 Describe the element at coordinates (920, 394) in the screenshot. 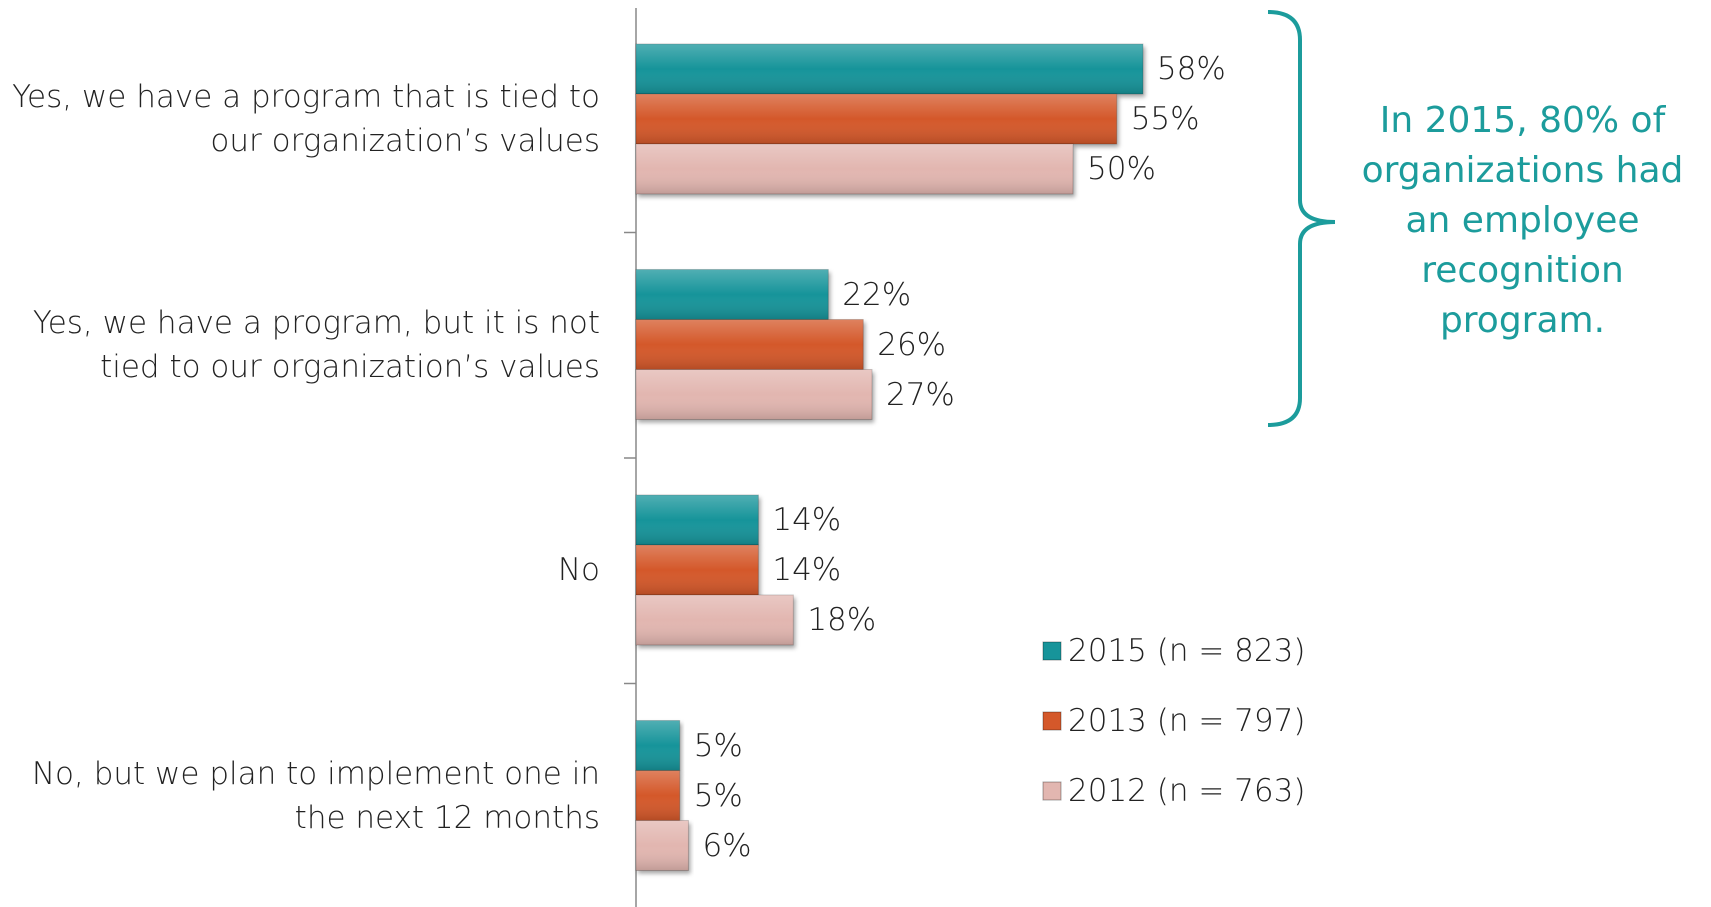

I see `value-label: 27%` at that location.